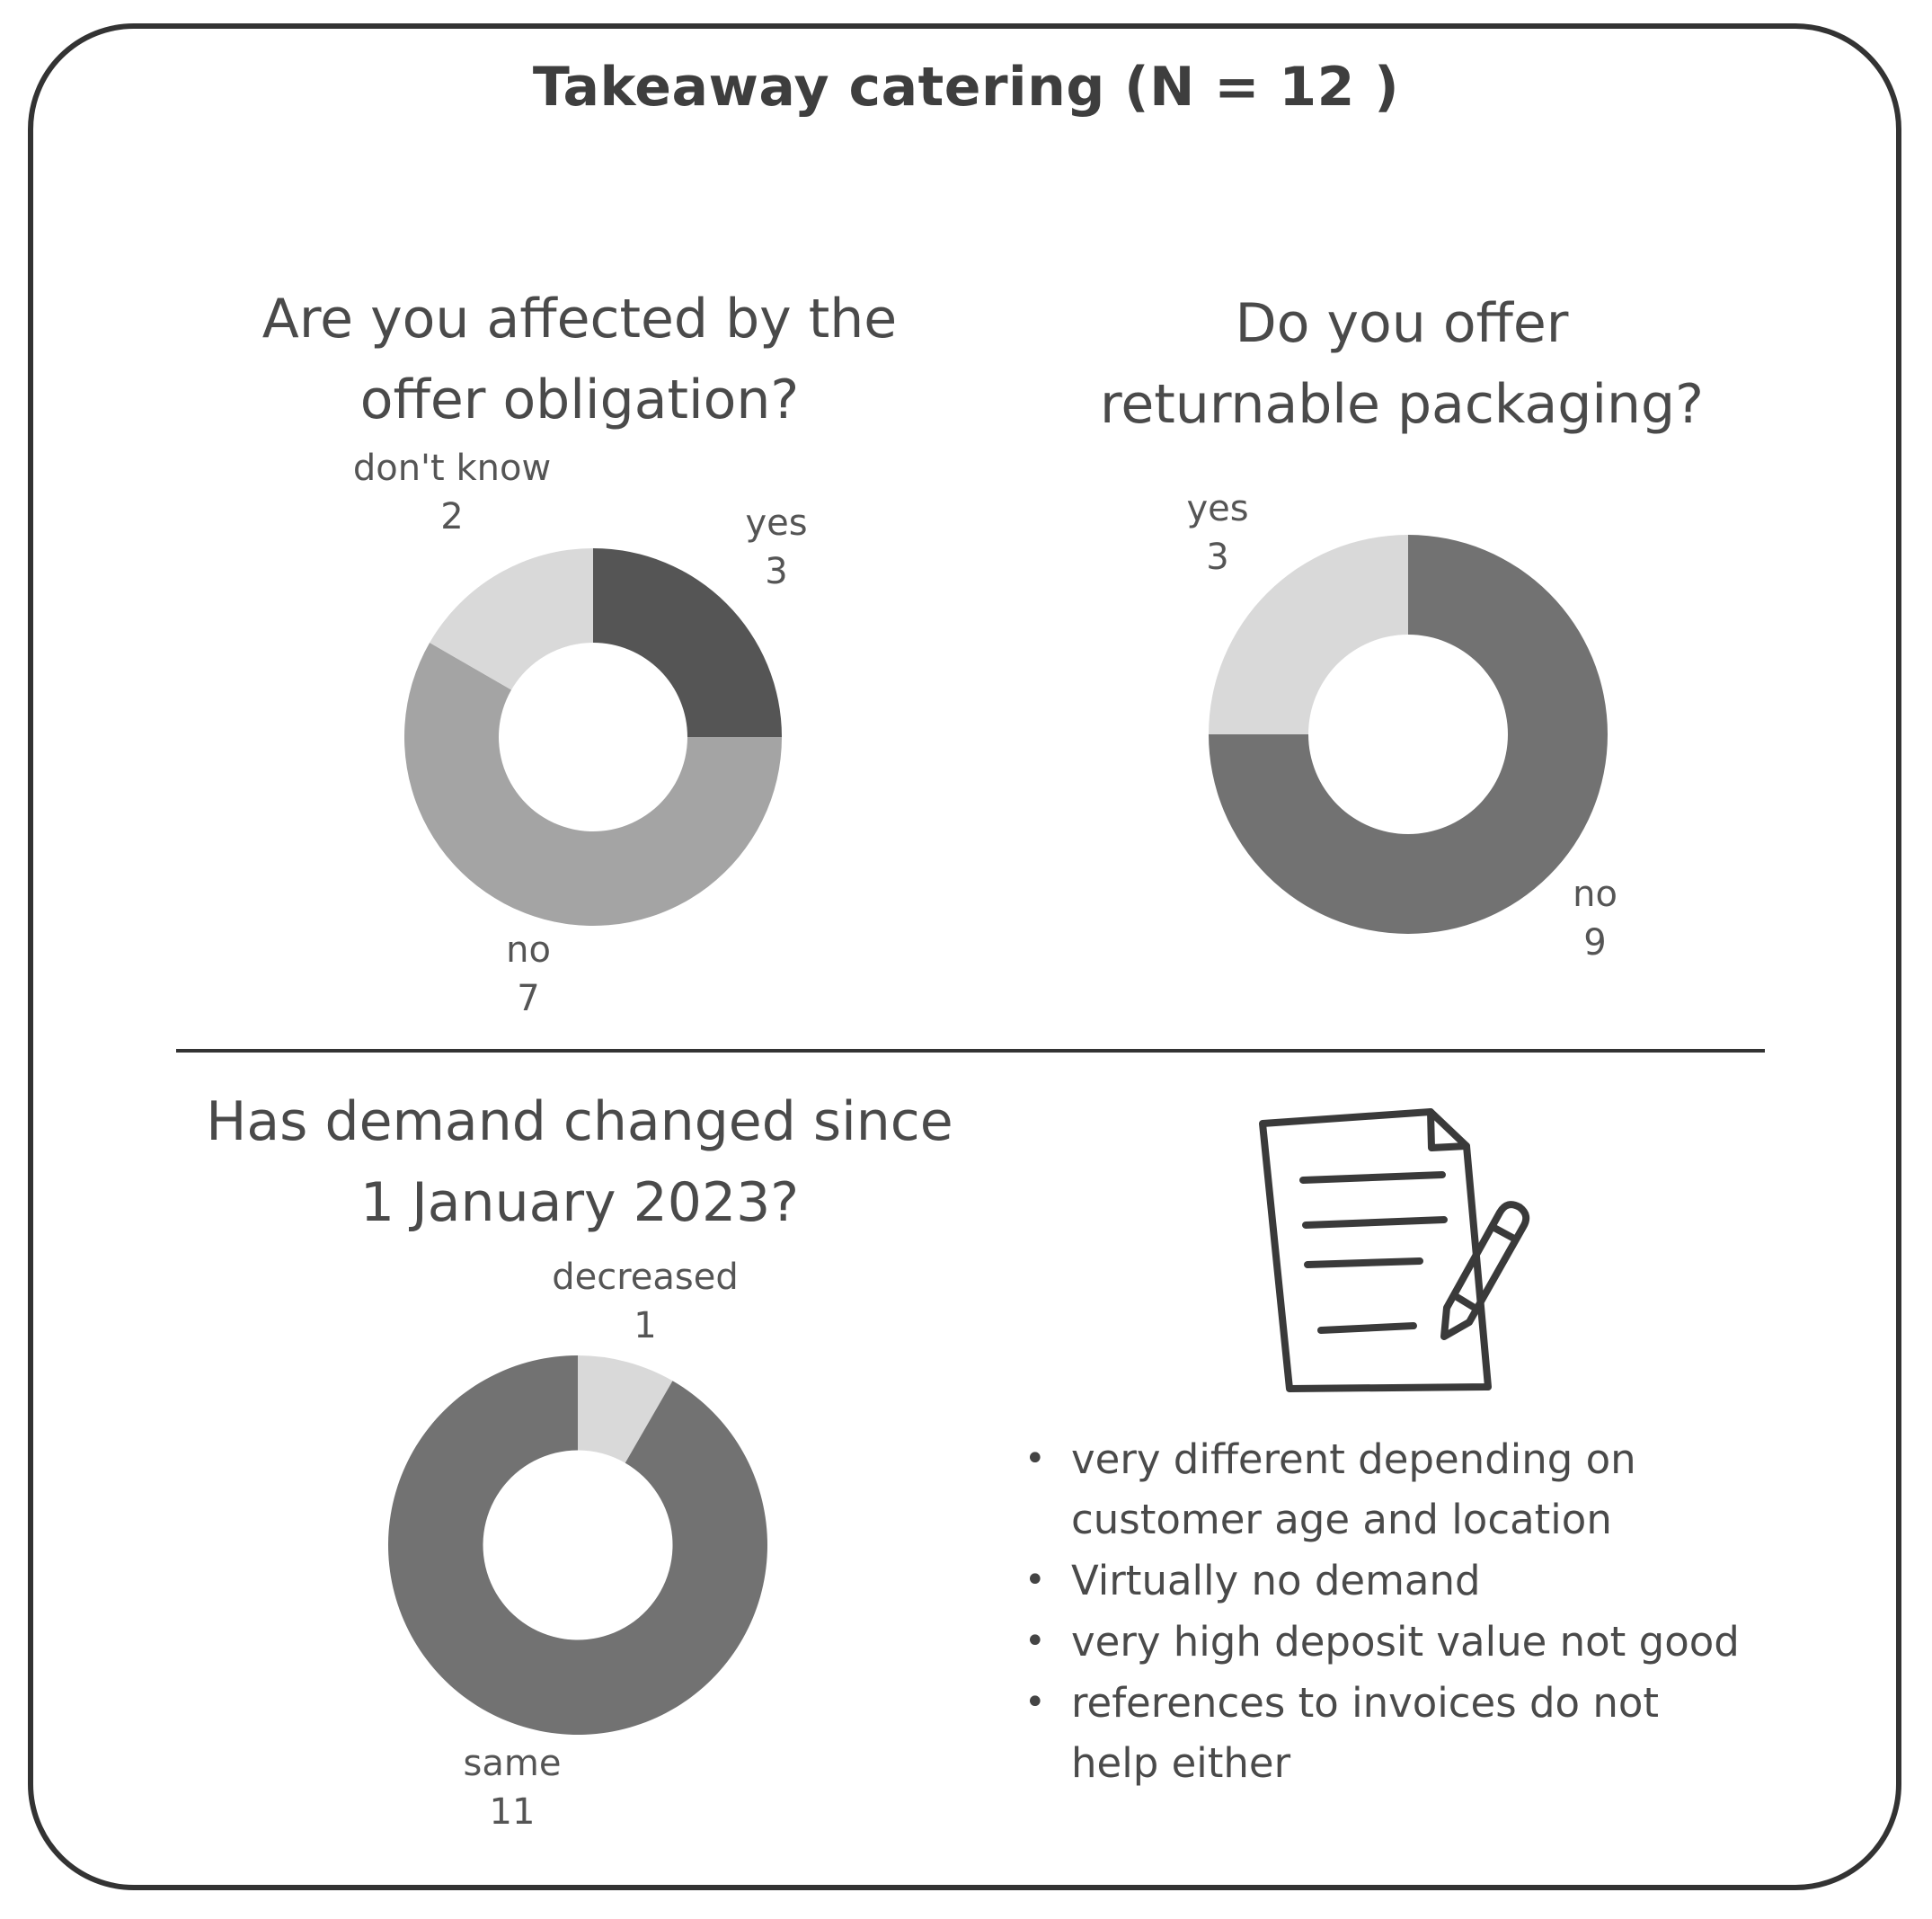  I want to click on slice-label-returnable-no: no 9, so click(1595, 919).